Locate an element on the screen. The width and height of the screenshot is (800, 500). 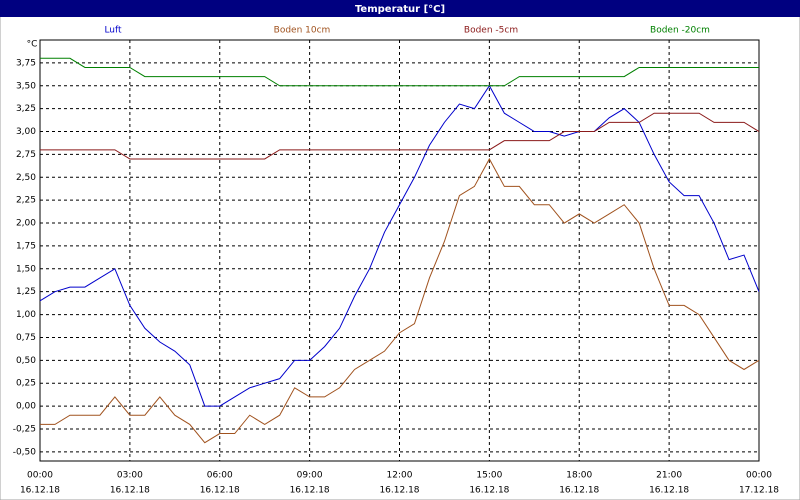
y-tick-label: -0,25 is located at coordinates (24, 429).